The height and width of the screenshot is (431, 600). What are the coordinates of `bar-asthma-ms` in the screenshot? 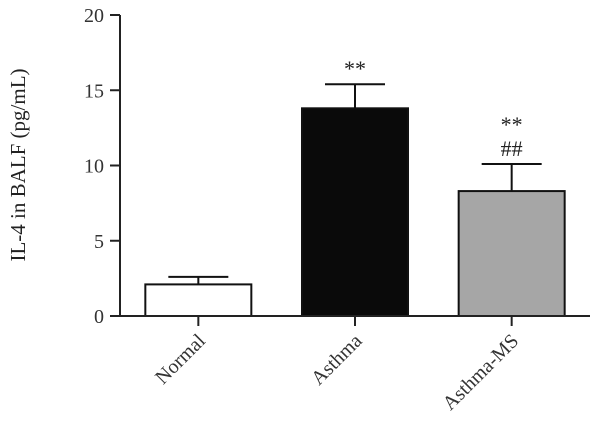 It's located at (511, 254).